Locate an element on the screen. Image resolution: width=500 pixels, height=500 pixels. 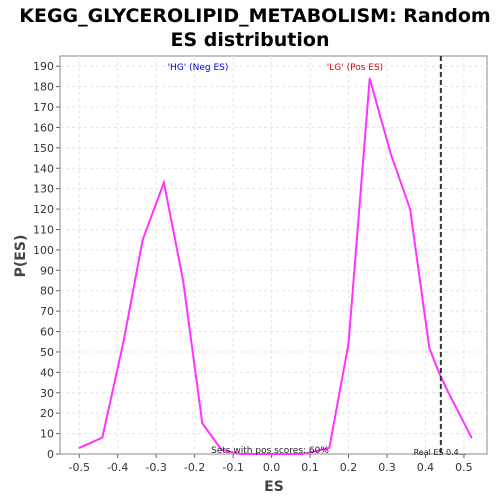
x-tick-label: 0.2 is located at coordinates (349, 467).